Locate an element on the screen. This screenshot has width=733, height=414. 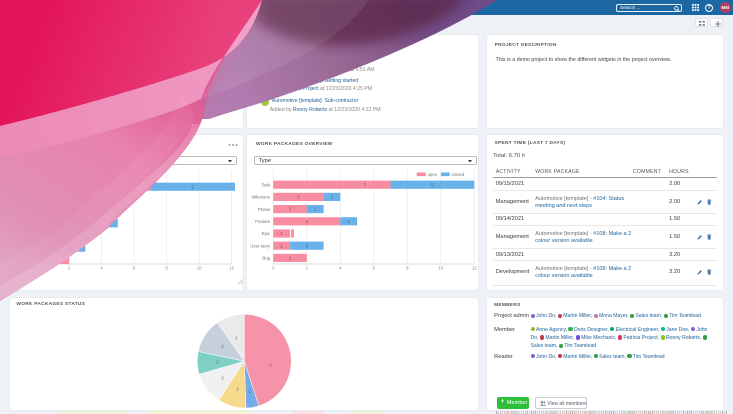
svg-text: User story is located at coordinates (261, 245).